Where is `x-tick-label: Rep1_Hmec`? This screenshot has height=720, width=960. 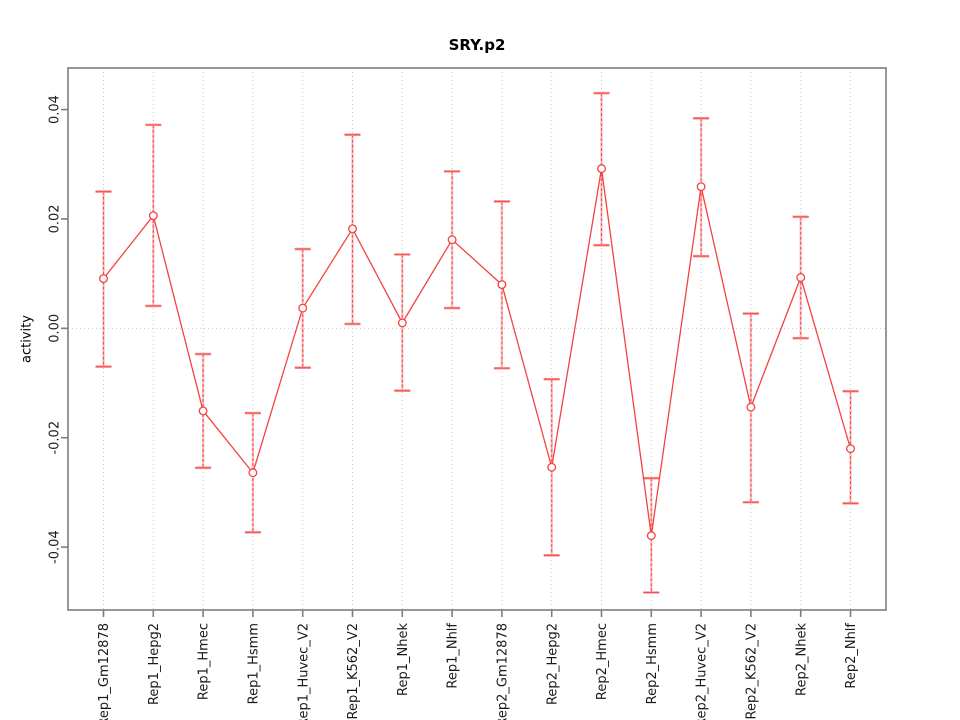
x-tick-label: Rep1_Hmec is located at coordinates (204, 661).